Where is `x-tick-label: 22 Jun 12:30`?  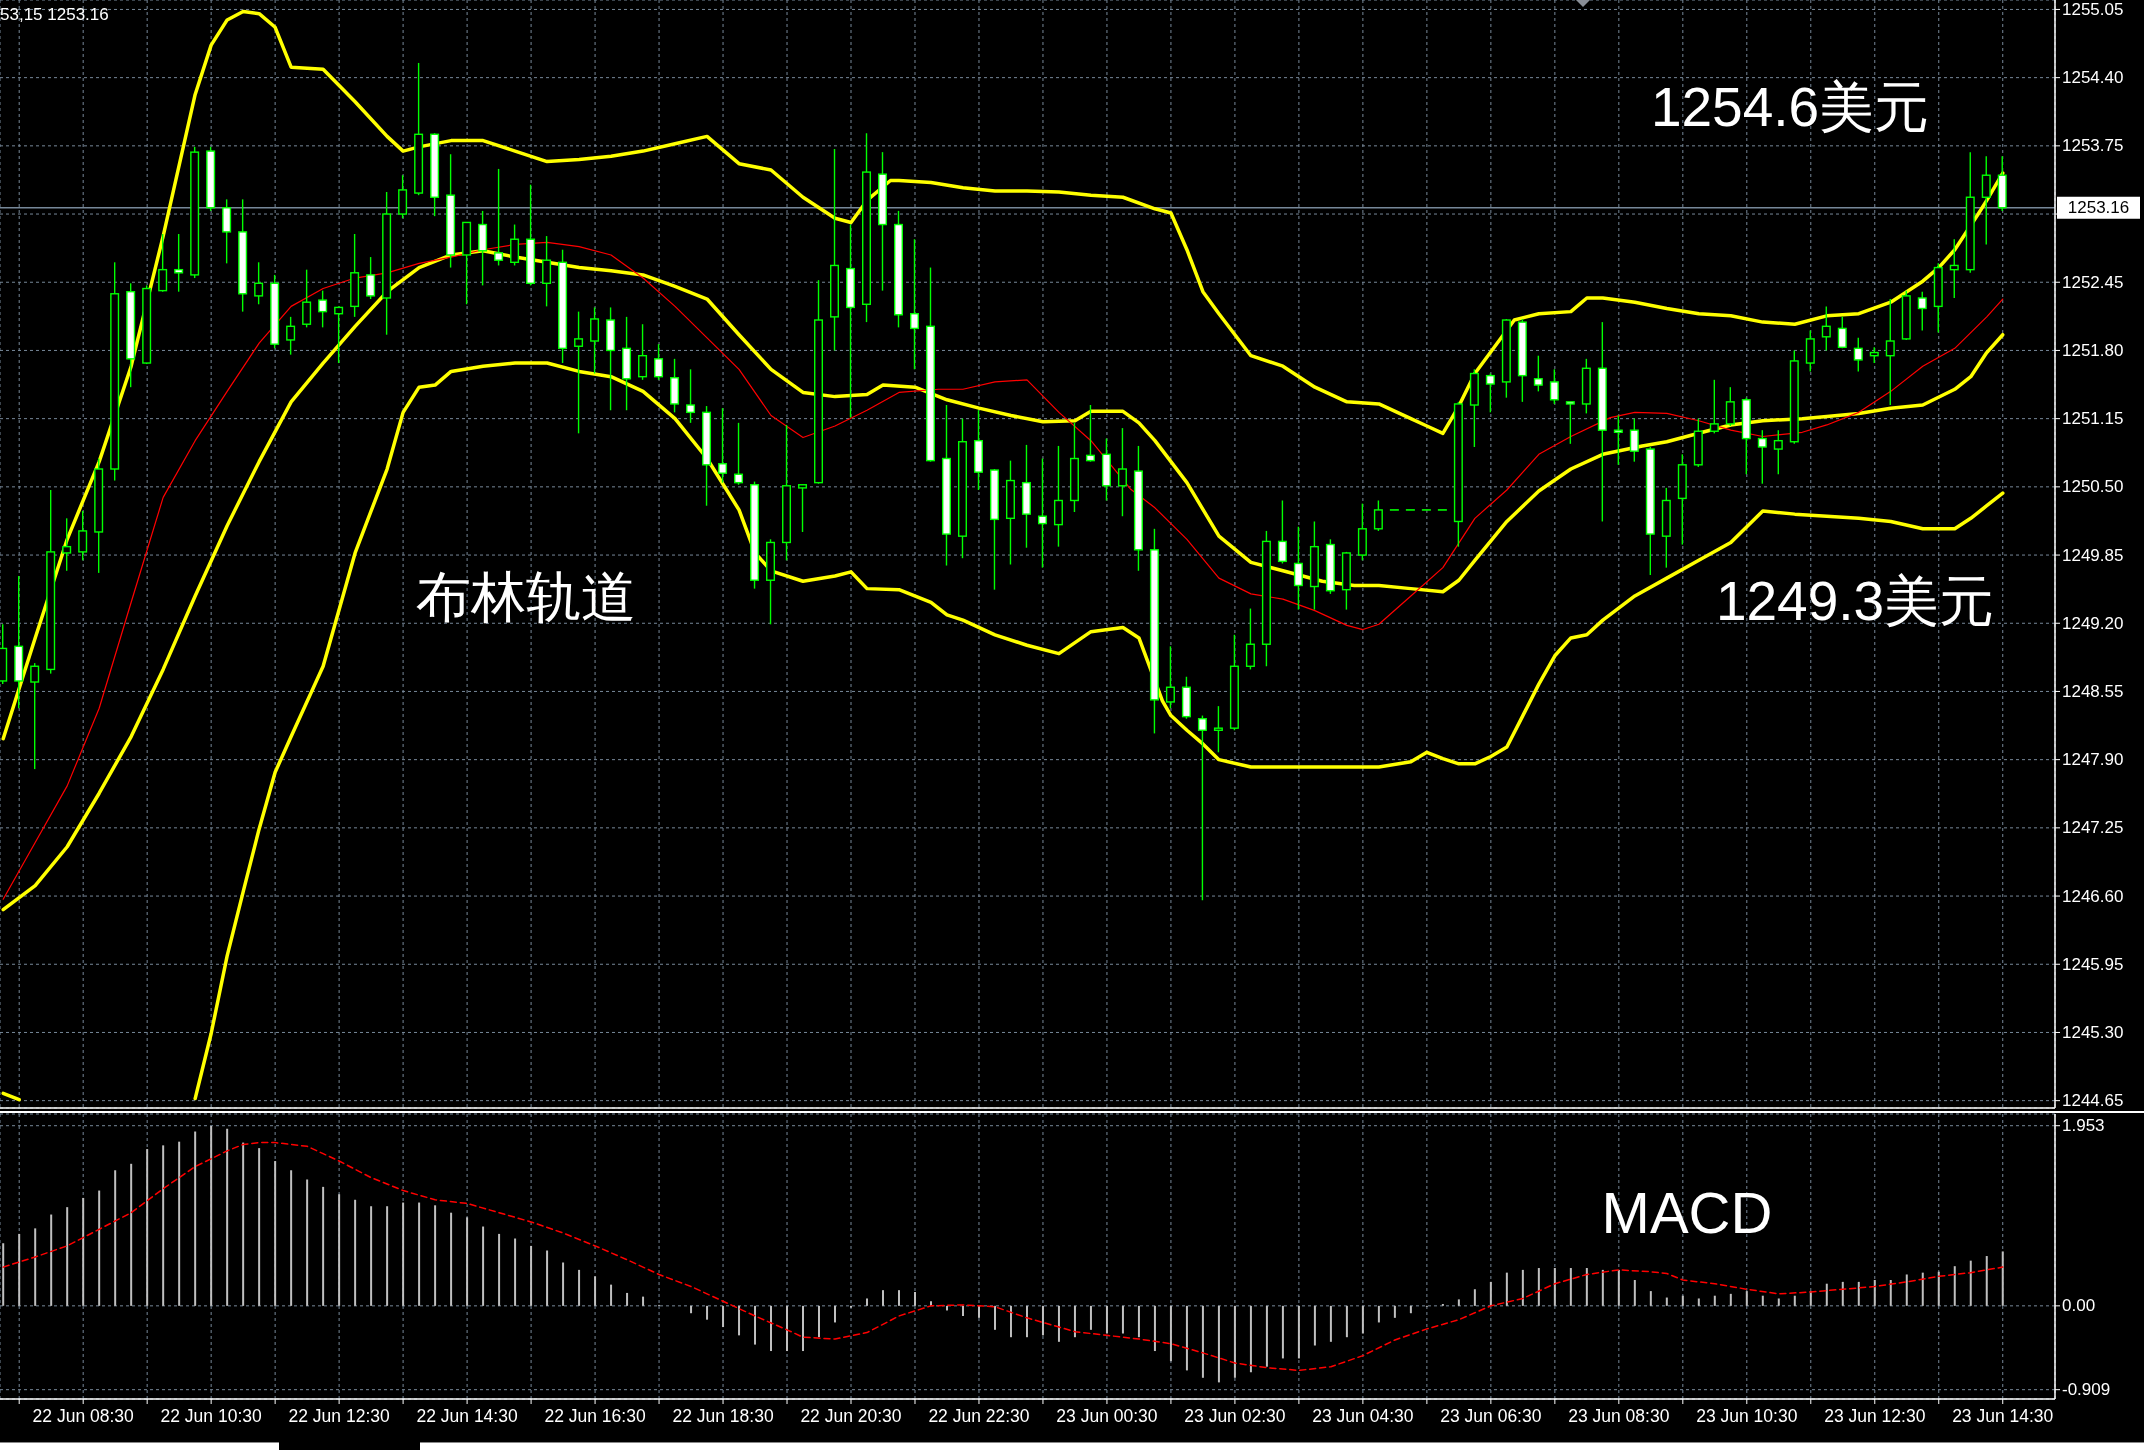
x-tick-label: 22 Jun 12:30 is located at coordinates (339, 1415).